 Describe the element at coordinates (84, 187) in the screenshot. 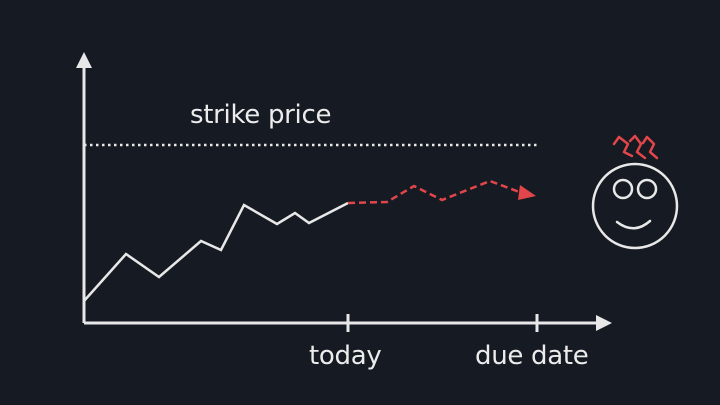

I see `y-axis` at that location.